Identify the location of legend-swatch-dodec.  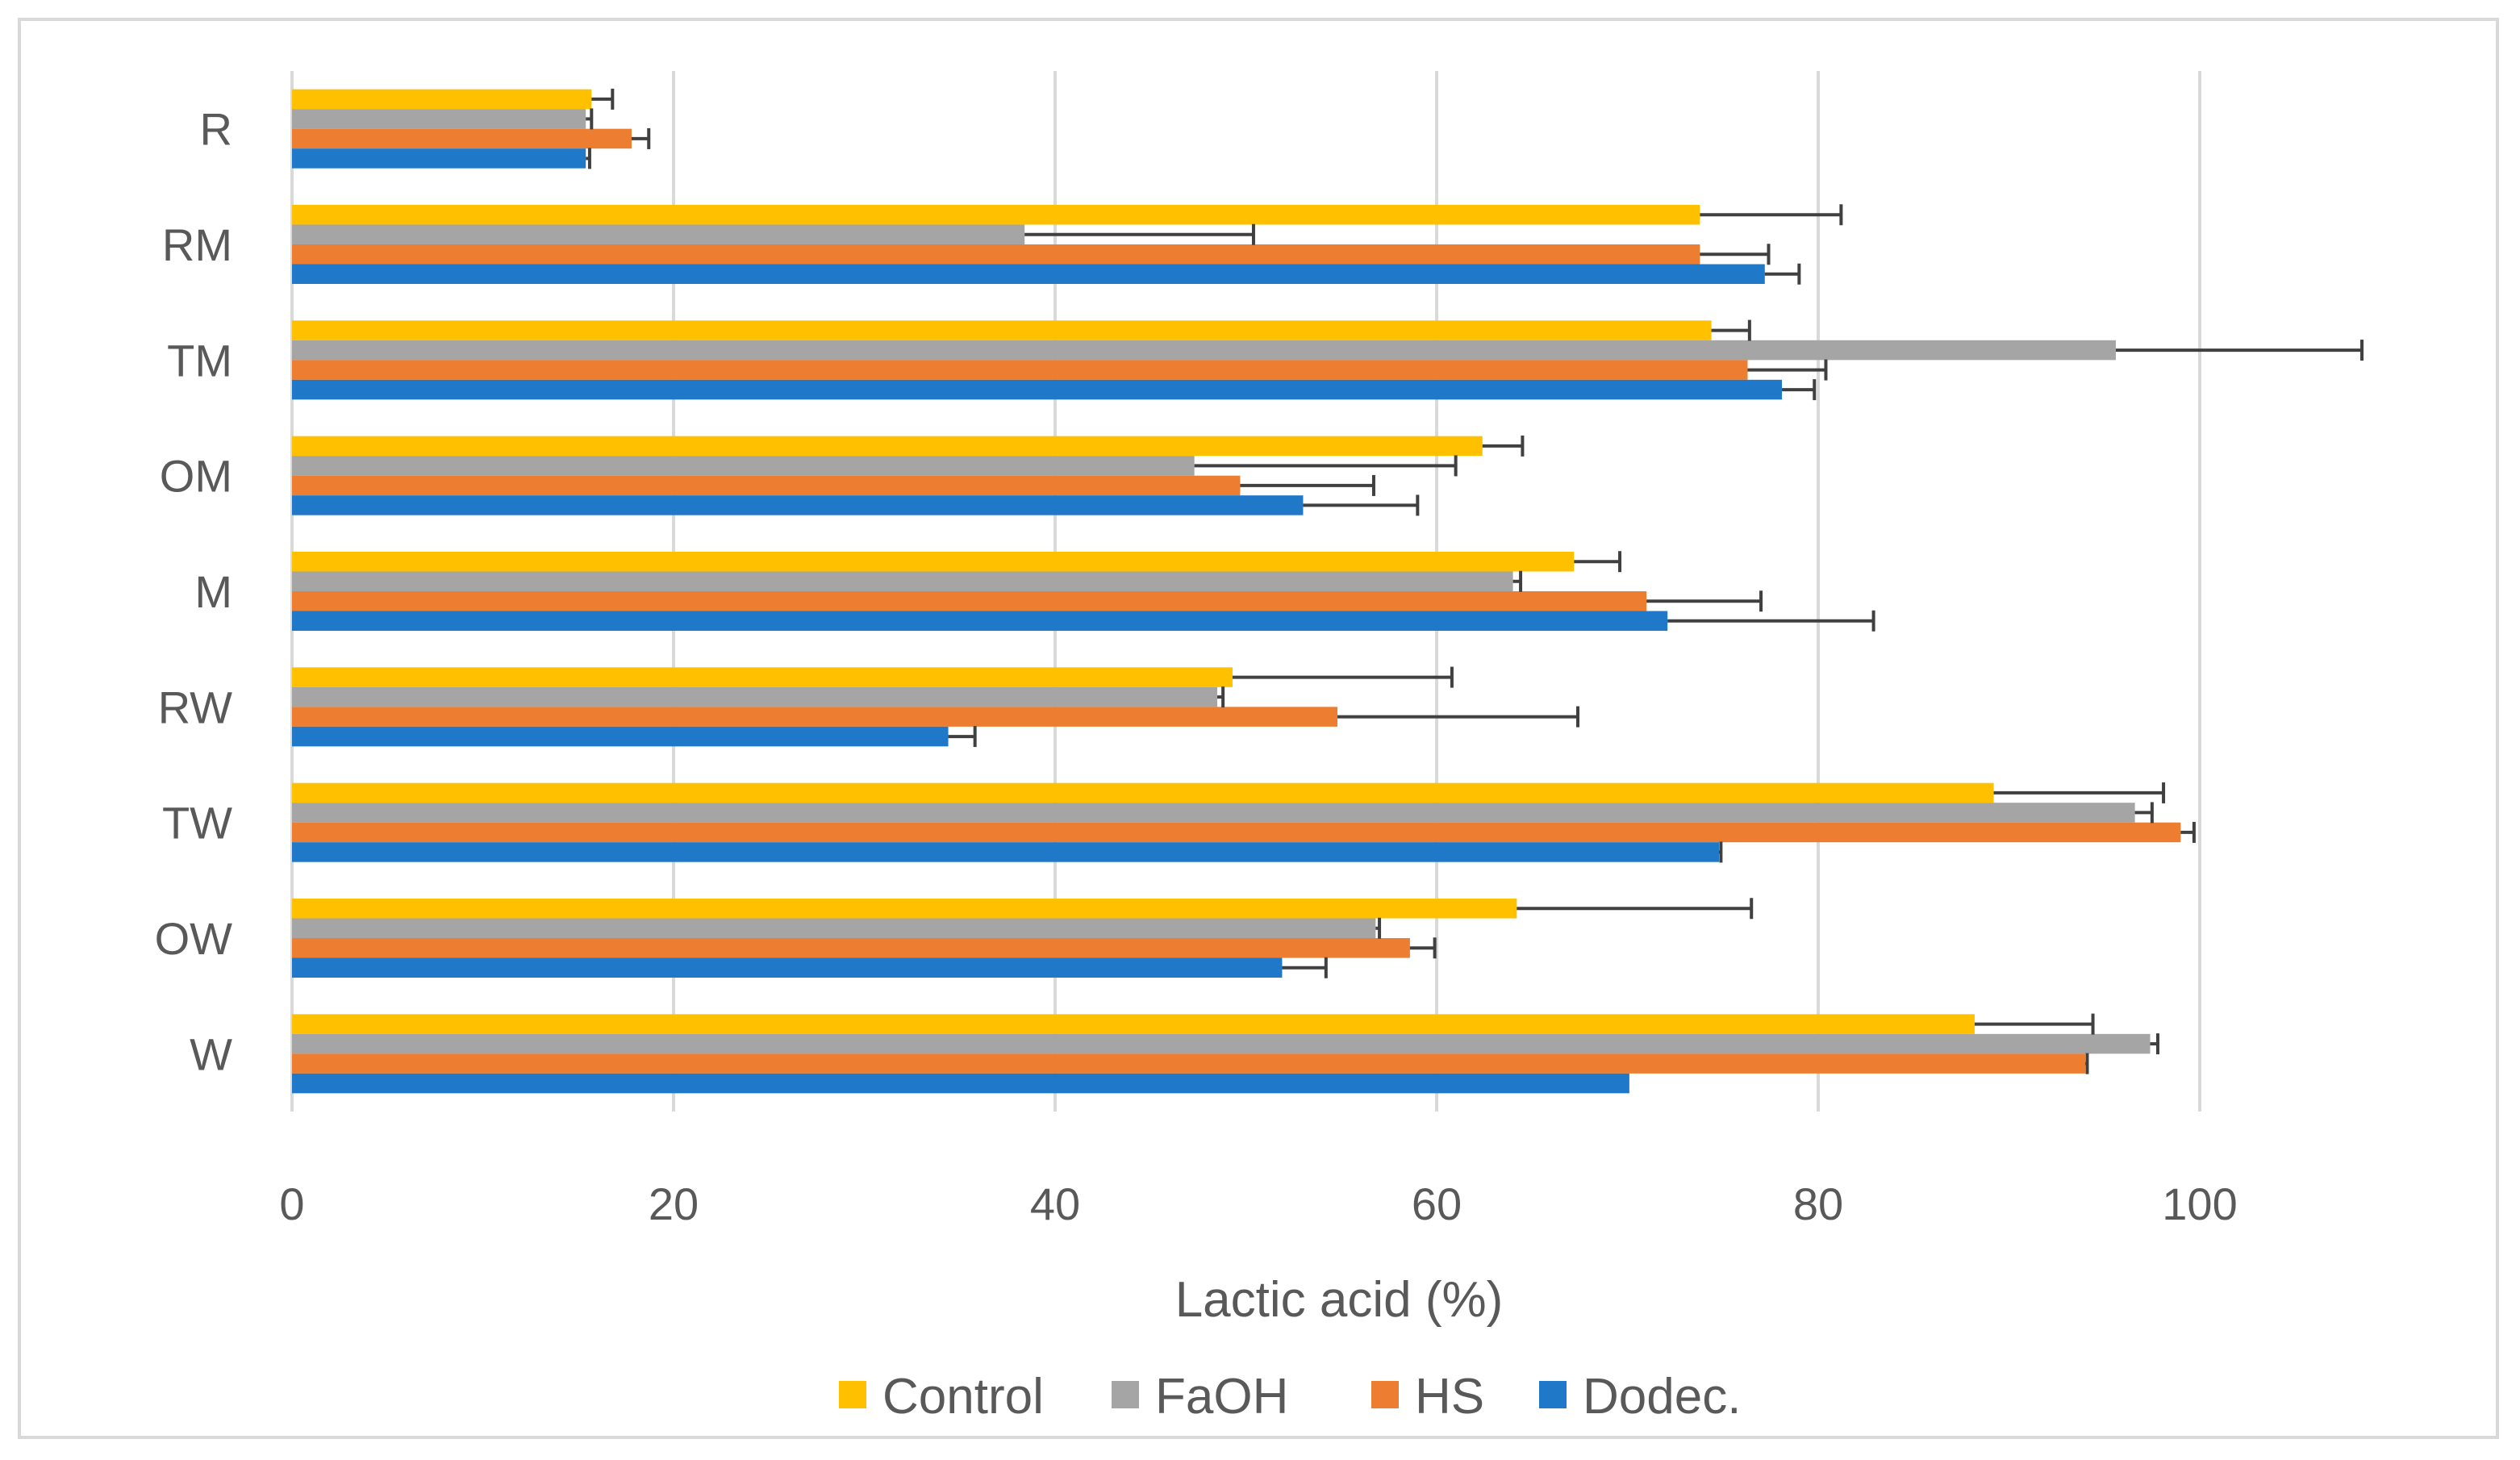
(1553, 1394).